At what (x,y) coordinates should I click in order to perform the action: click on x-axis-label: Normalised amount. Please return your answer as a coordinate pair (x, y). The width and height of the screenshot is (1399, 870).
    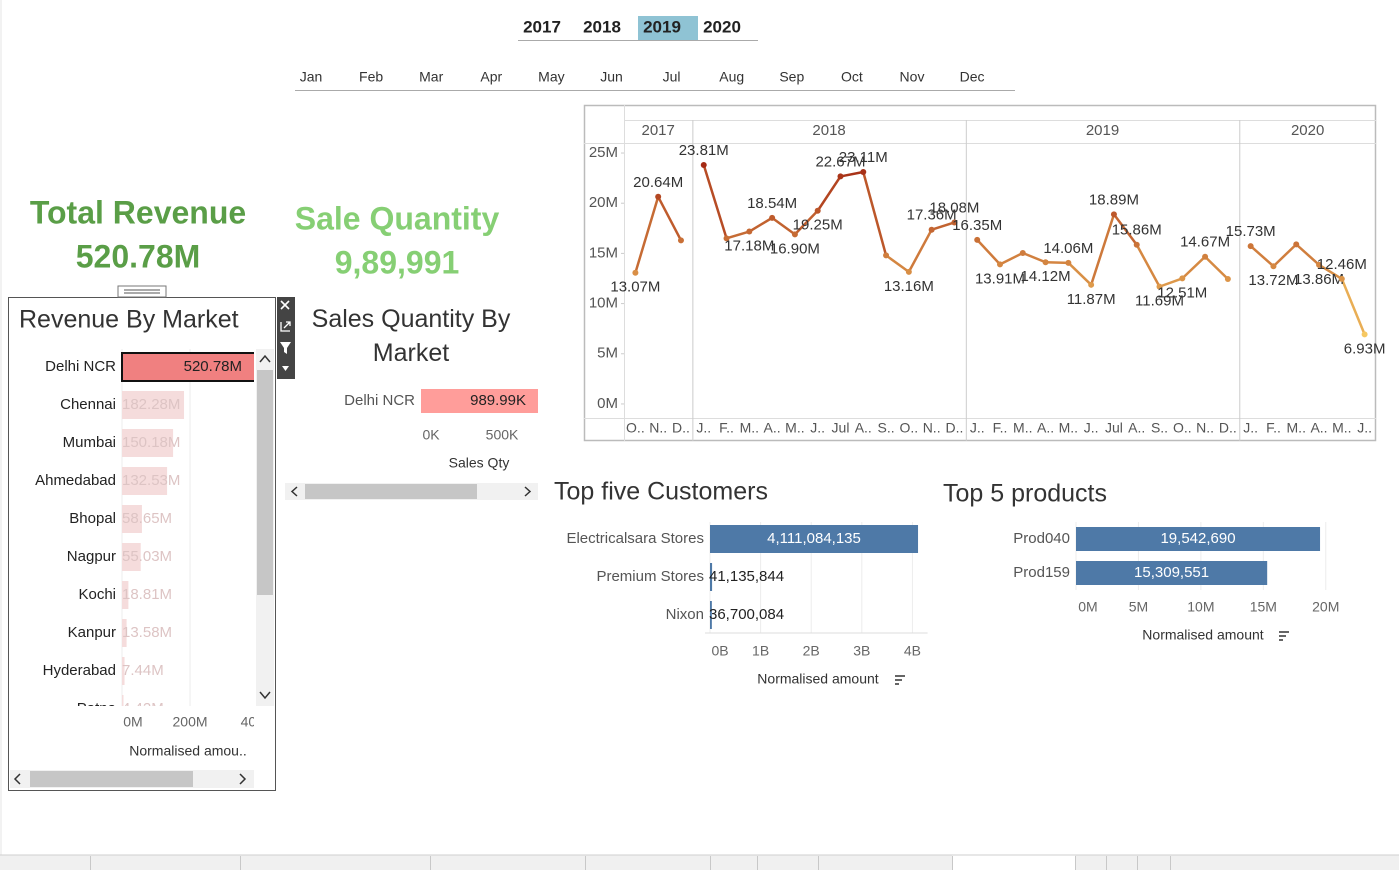
    Looking at the image, I should click on (1202, 635).